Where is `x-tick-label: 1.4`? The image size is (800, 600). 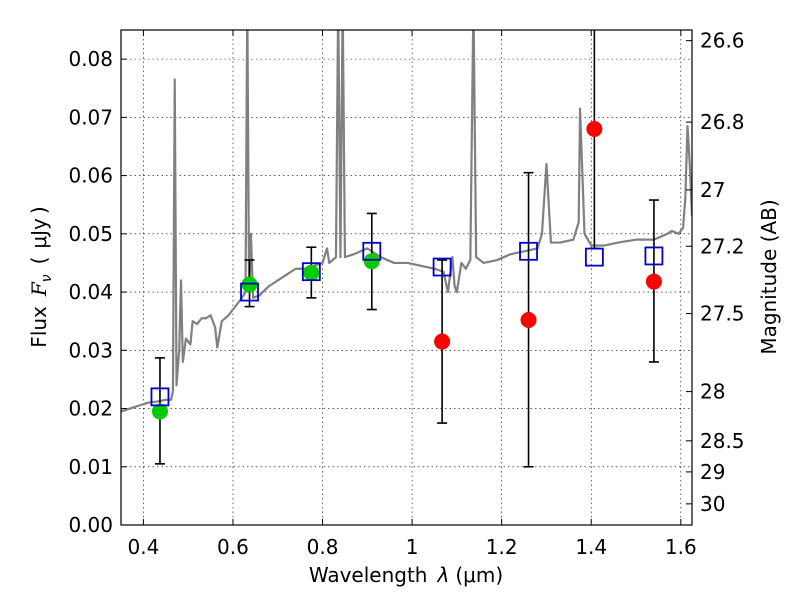
x-tick-label: 1.4 is located at coordinates (591, 547).